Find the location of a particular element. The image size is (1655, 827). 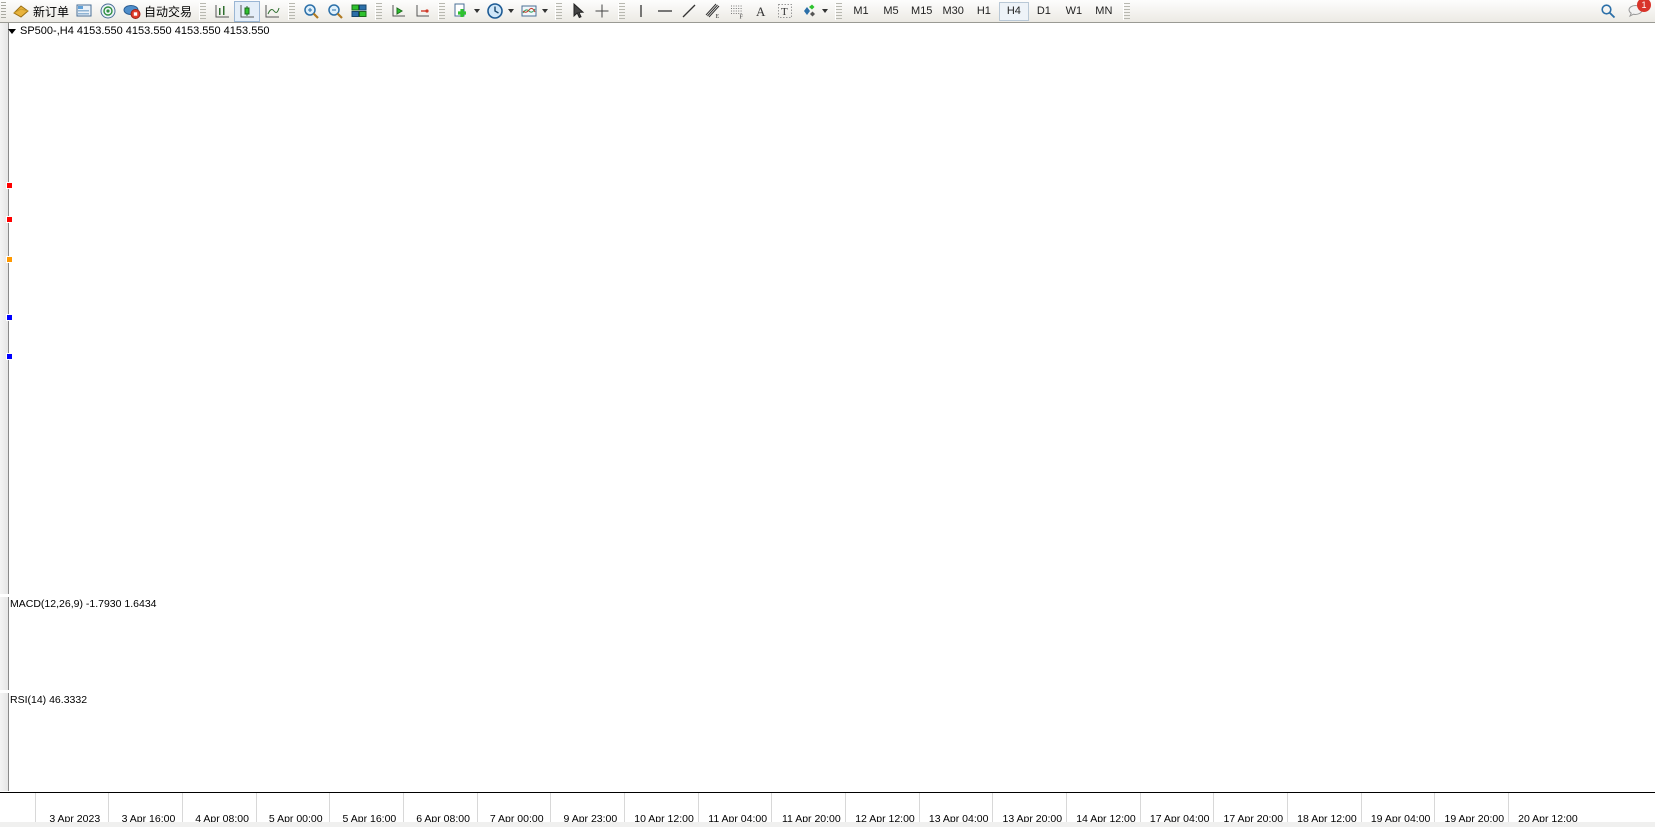

zoom-in-button is located at coordinates (311, 11).